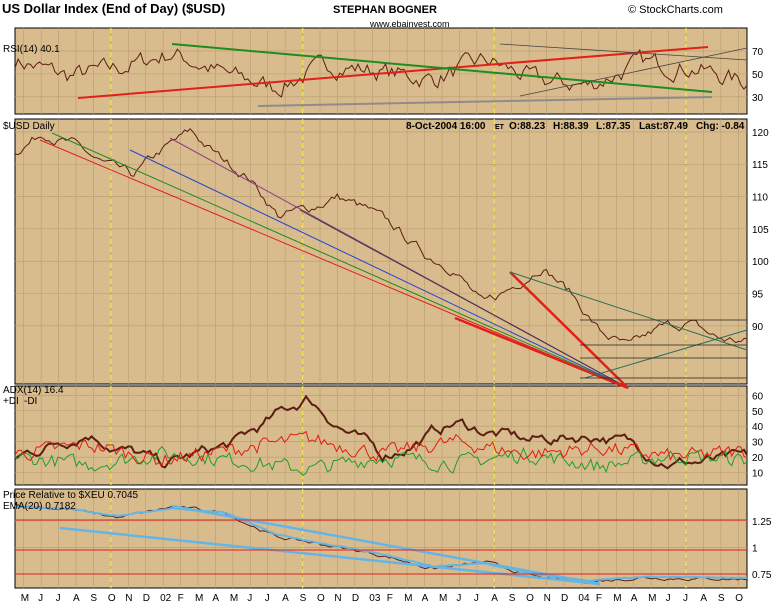  I want to click on price-ytick-label: 95, so click(758, 295).